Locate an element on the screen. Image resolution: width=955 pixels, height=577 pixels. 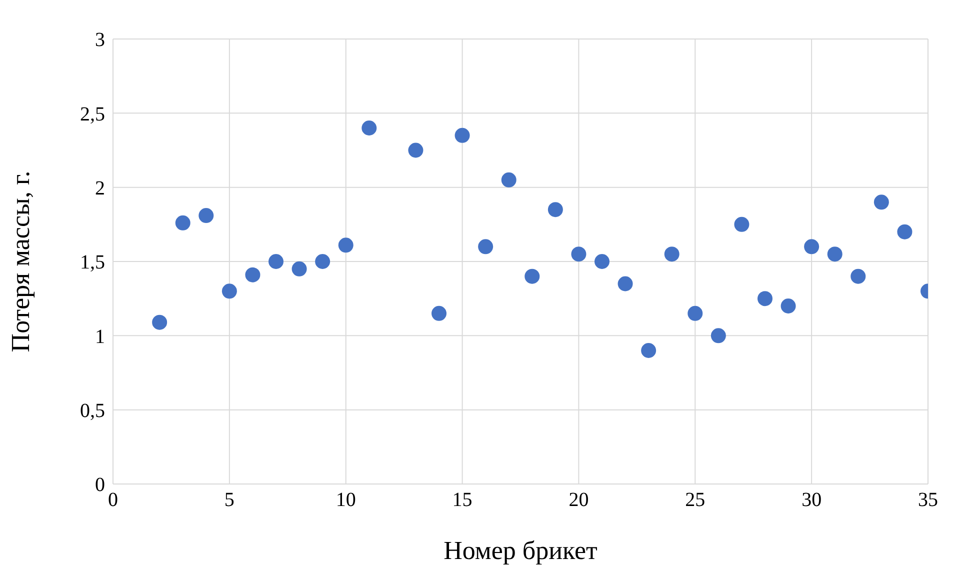
x-tick-label: 35 is located at coordinates (928, 500).